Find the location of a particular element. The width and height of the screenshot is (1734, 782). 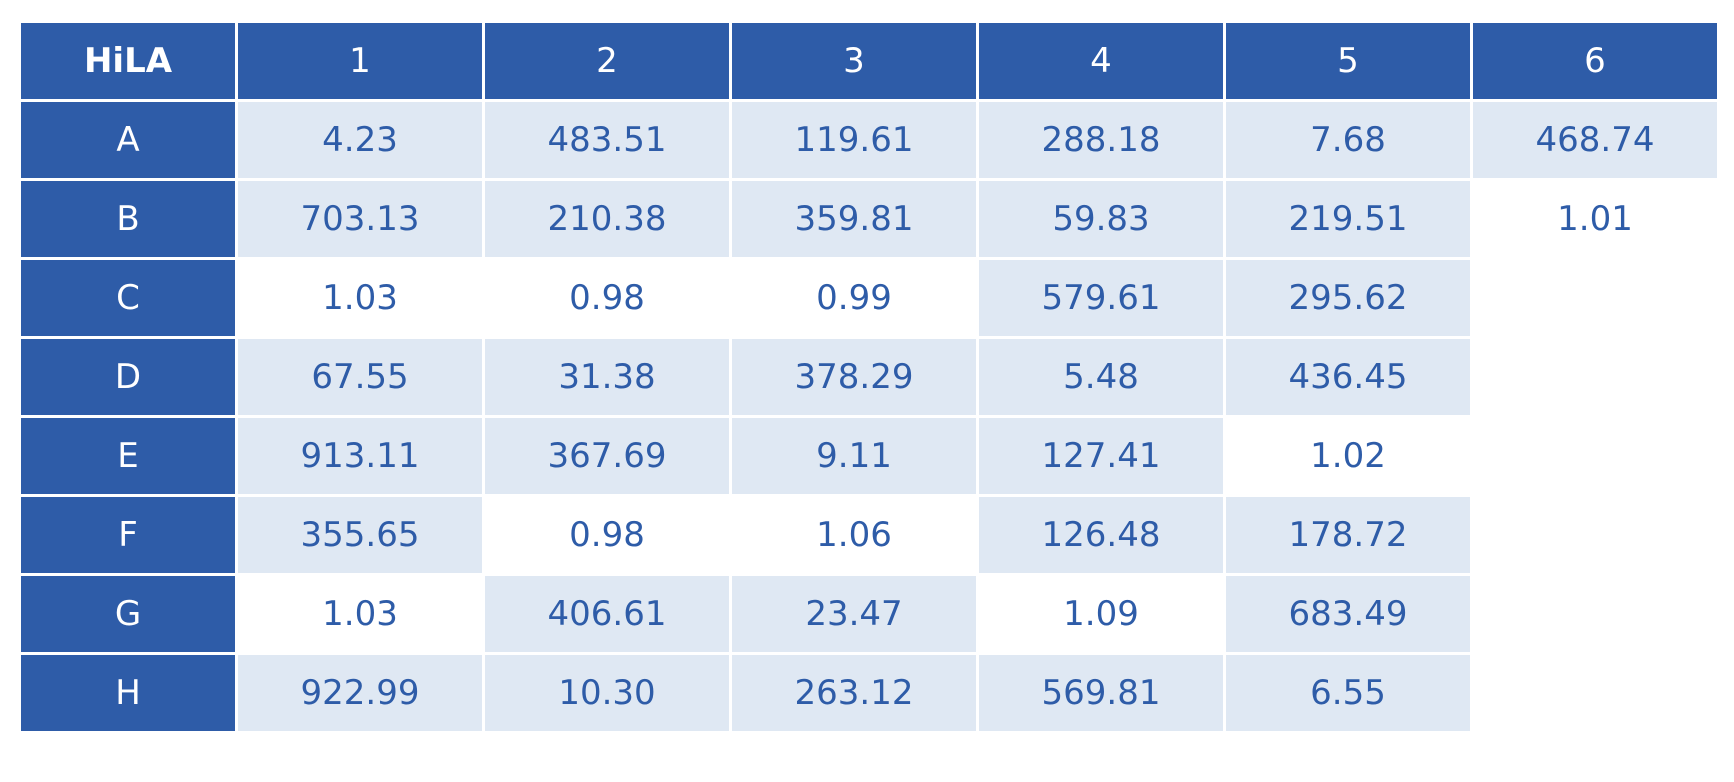

table-cell: 1.09 is located at coordinates (1101, 614).